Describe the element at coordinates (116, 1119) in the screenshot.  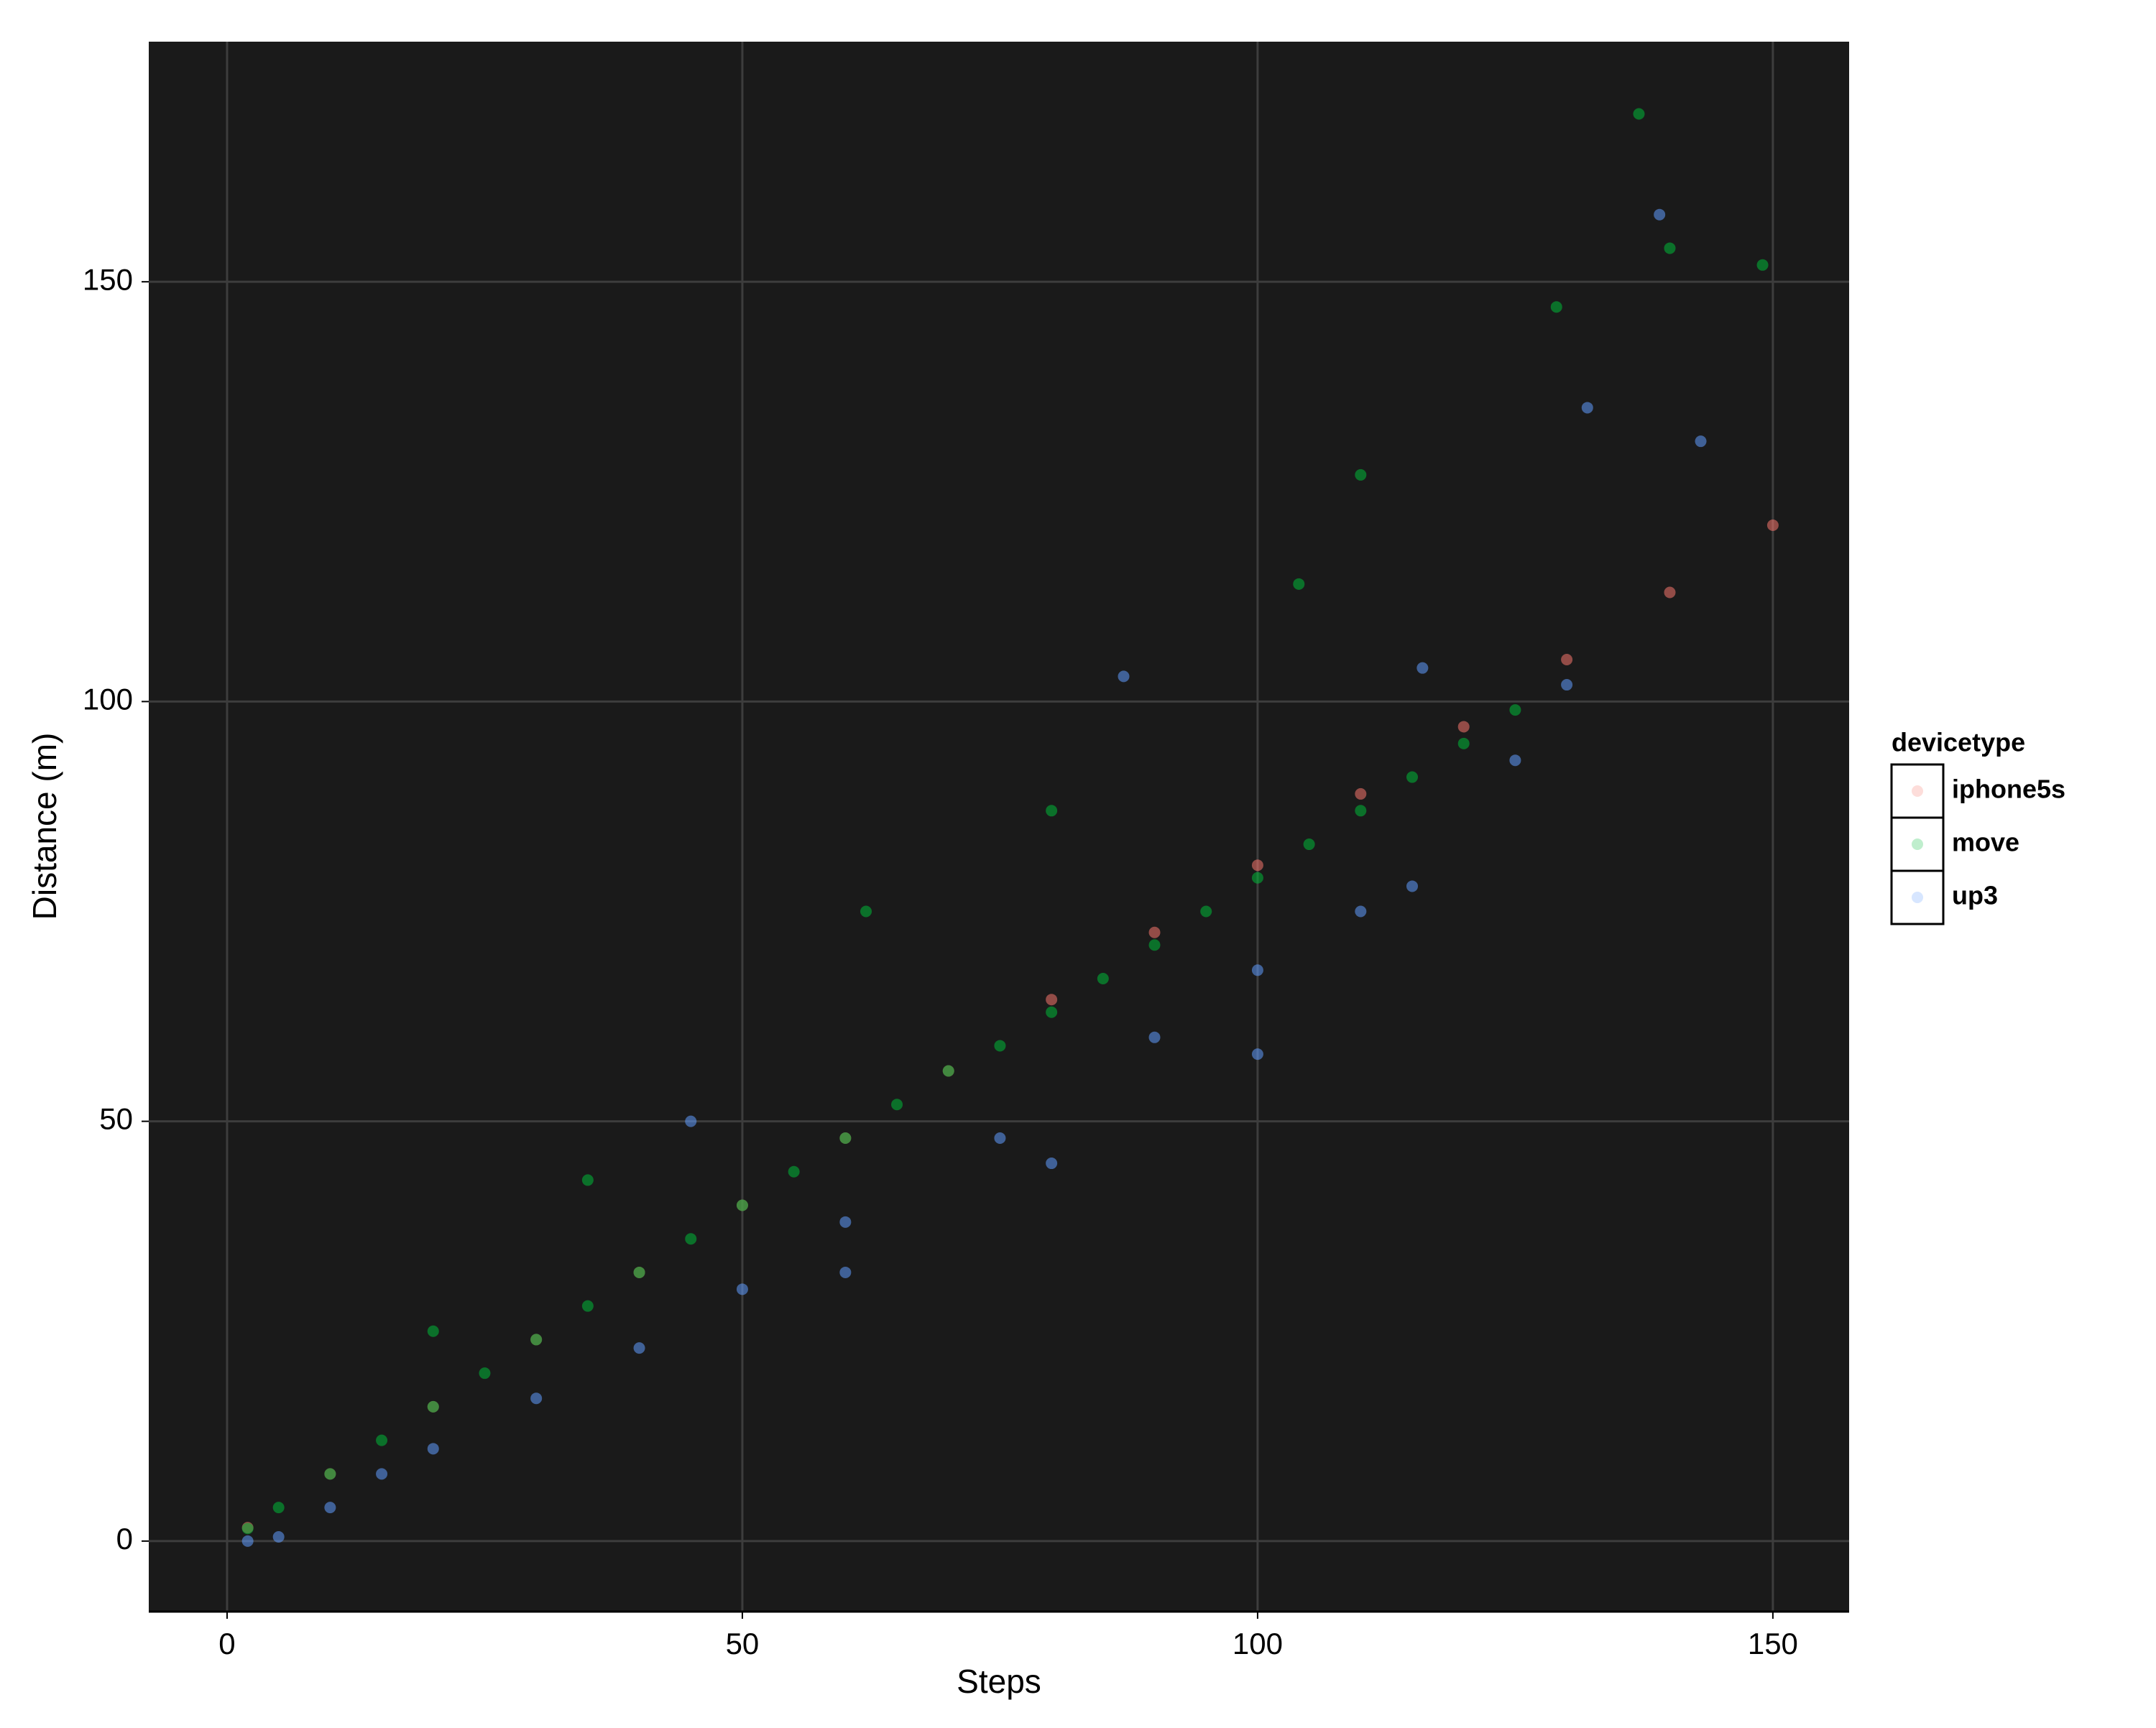
I see `y-tick-label: 50` at that location.